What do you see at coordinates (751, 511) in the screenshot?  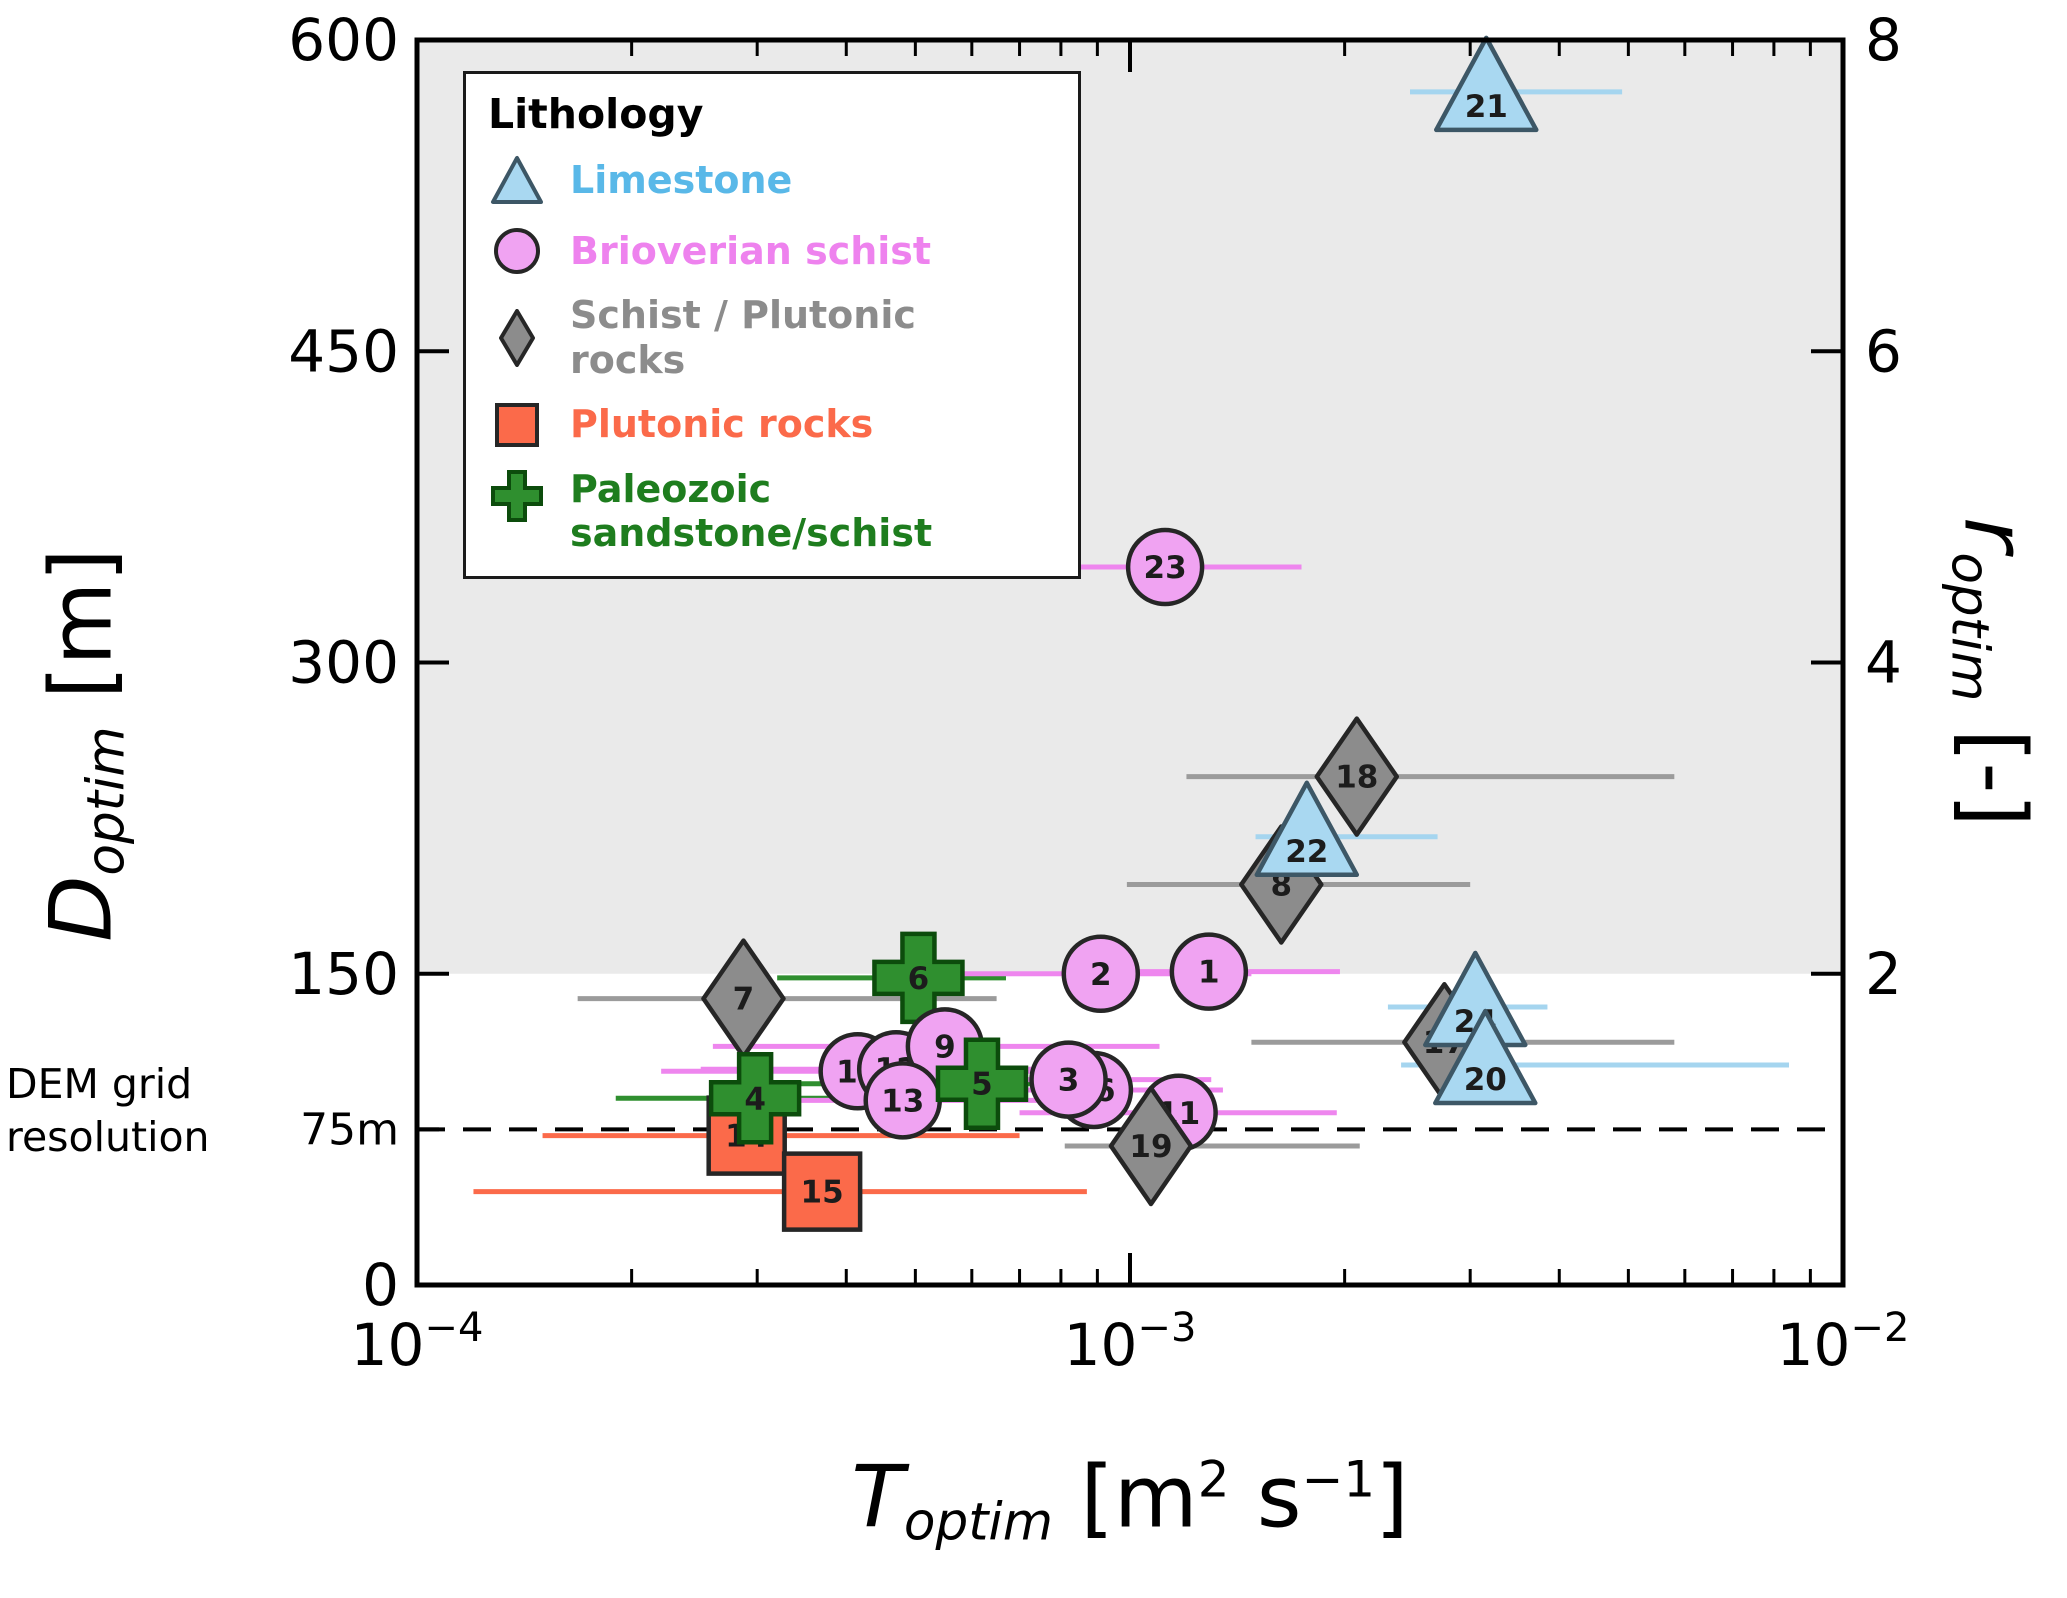 I see `legend-label-paleozoic: Paleozoic sandstone/schist` at bounding box center [751, 511].